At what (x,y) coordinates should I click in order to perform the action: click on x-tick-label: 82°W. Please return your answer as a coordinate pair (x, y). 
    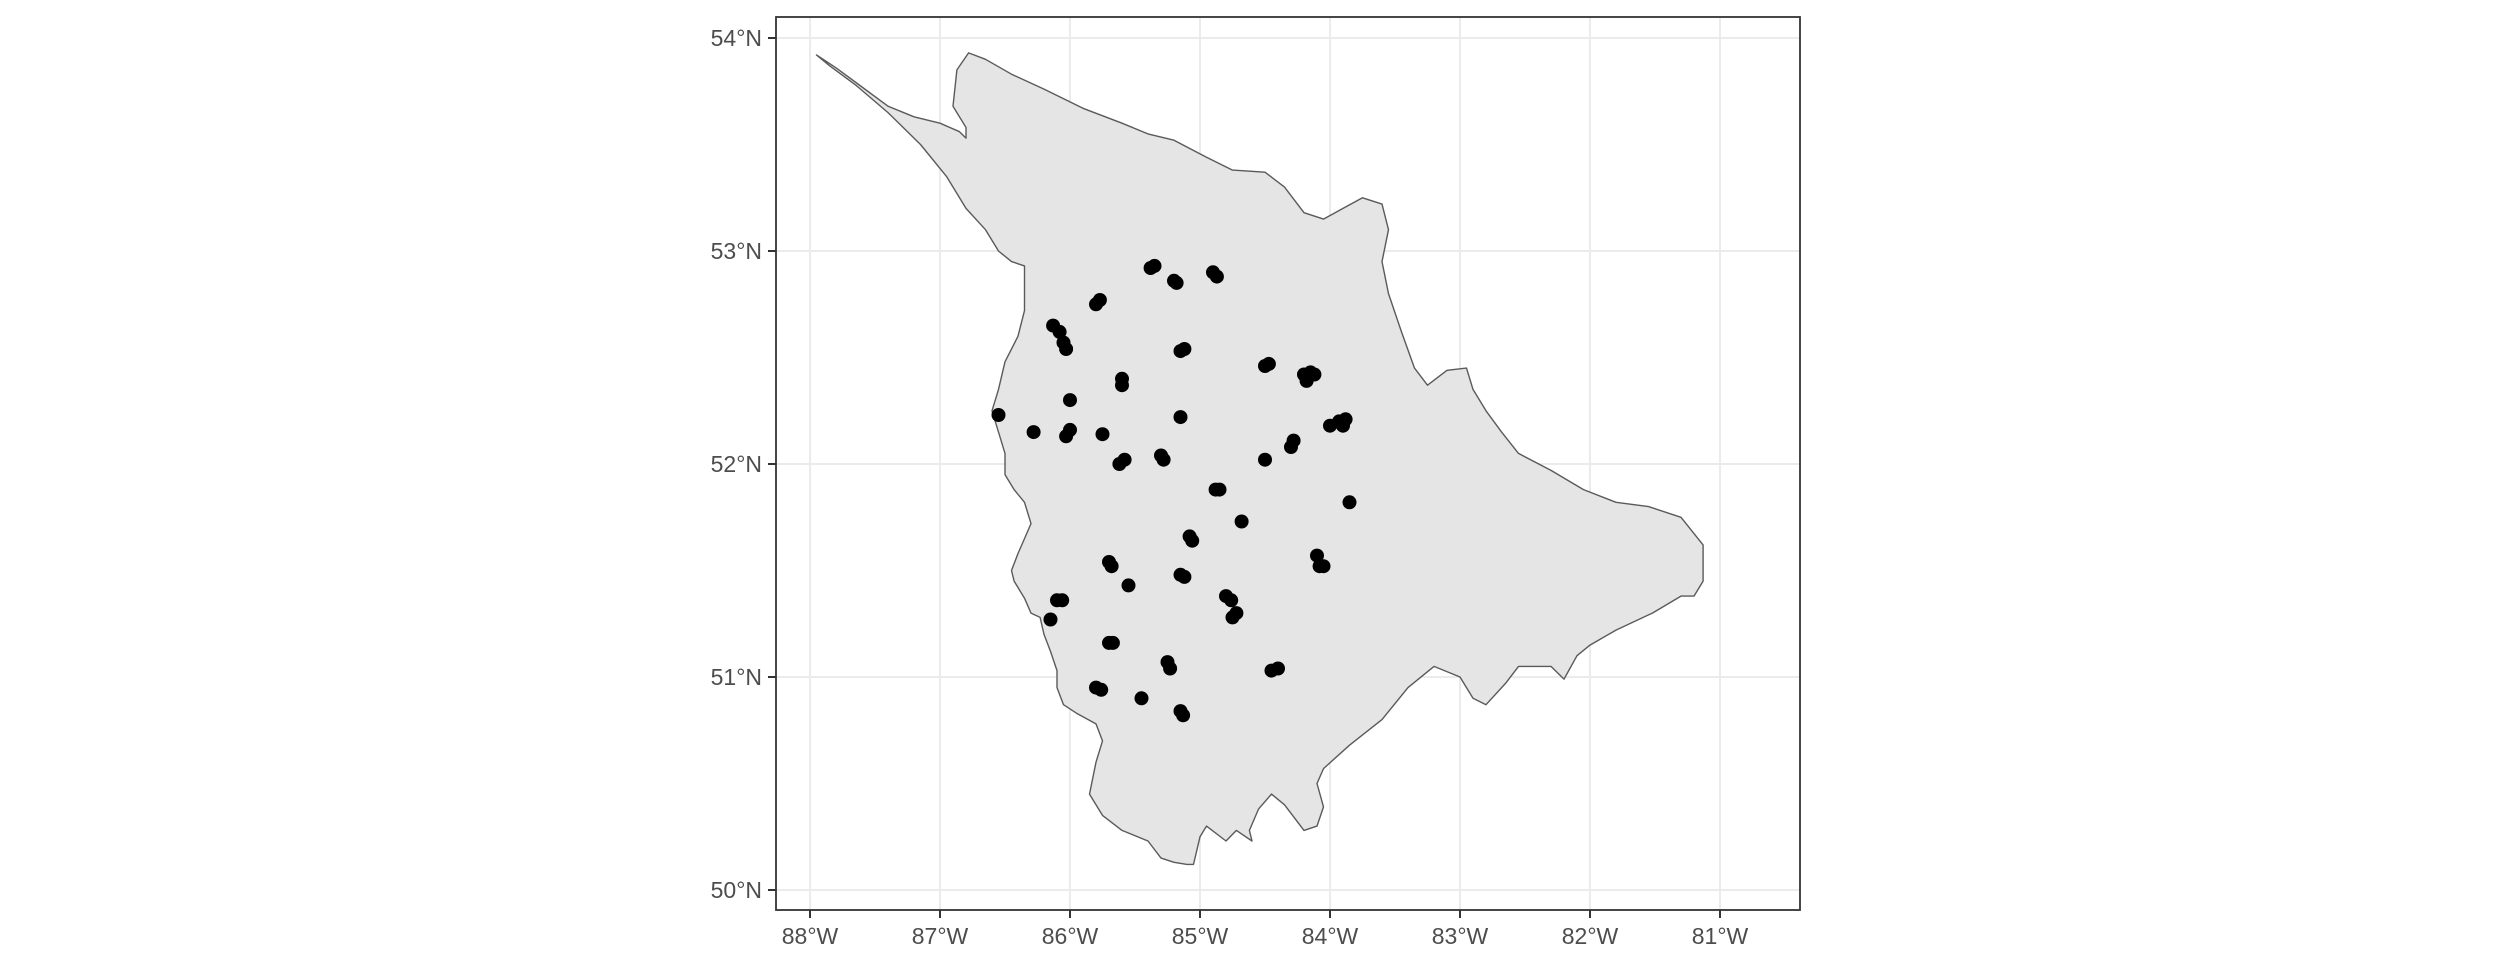
    Looking at the image, I should click on (1590, 936).